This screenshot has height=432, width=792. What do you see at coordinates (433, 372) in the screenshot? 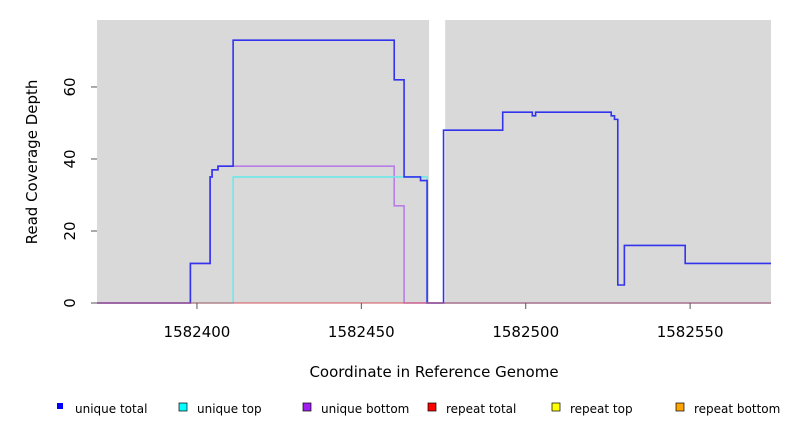
I see `x-axis-label: Coordinate in Reference Genome` at bounding box center [433, 372].